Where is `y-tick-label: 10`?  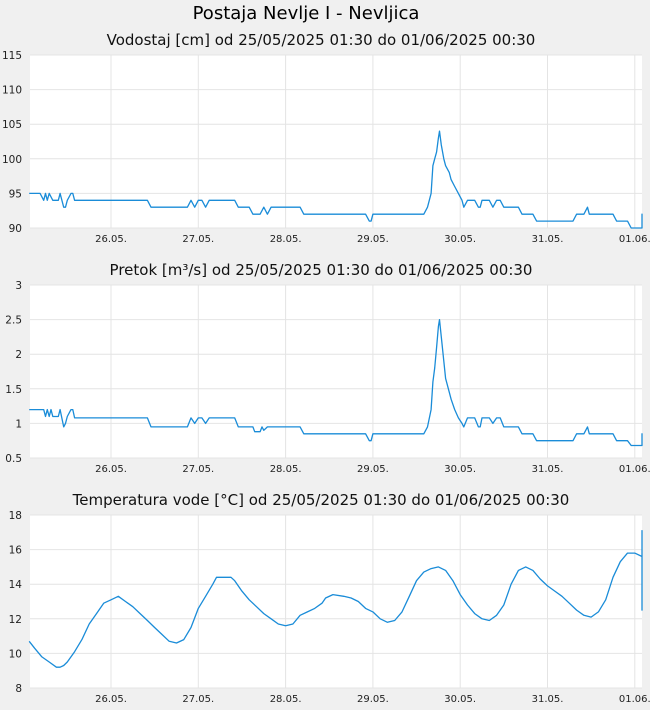 y-tick-label: 10 is located at coordinates (15, 654).